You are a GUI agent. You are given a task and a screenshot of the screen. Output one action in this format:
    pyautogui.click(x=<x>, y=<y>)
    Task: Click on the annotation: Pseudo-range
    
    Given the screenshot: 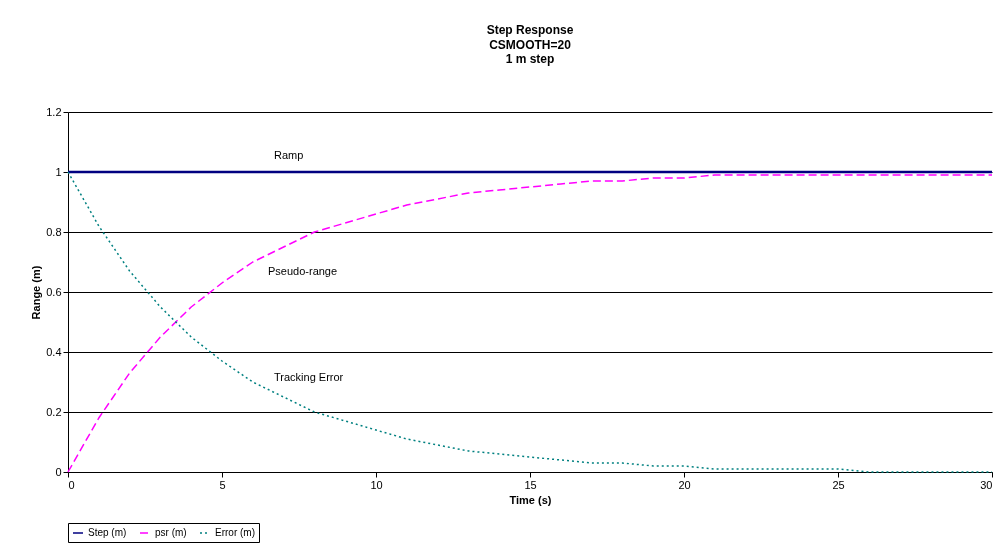 What is the action you would take?
    pyautogui.click(x=303, y=271)
    